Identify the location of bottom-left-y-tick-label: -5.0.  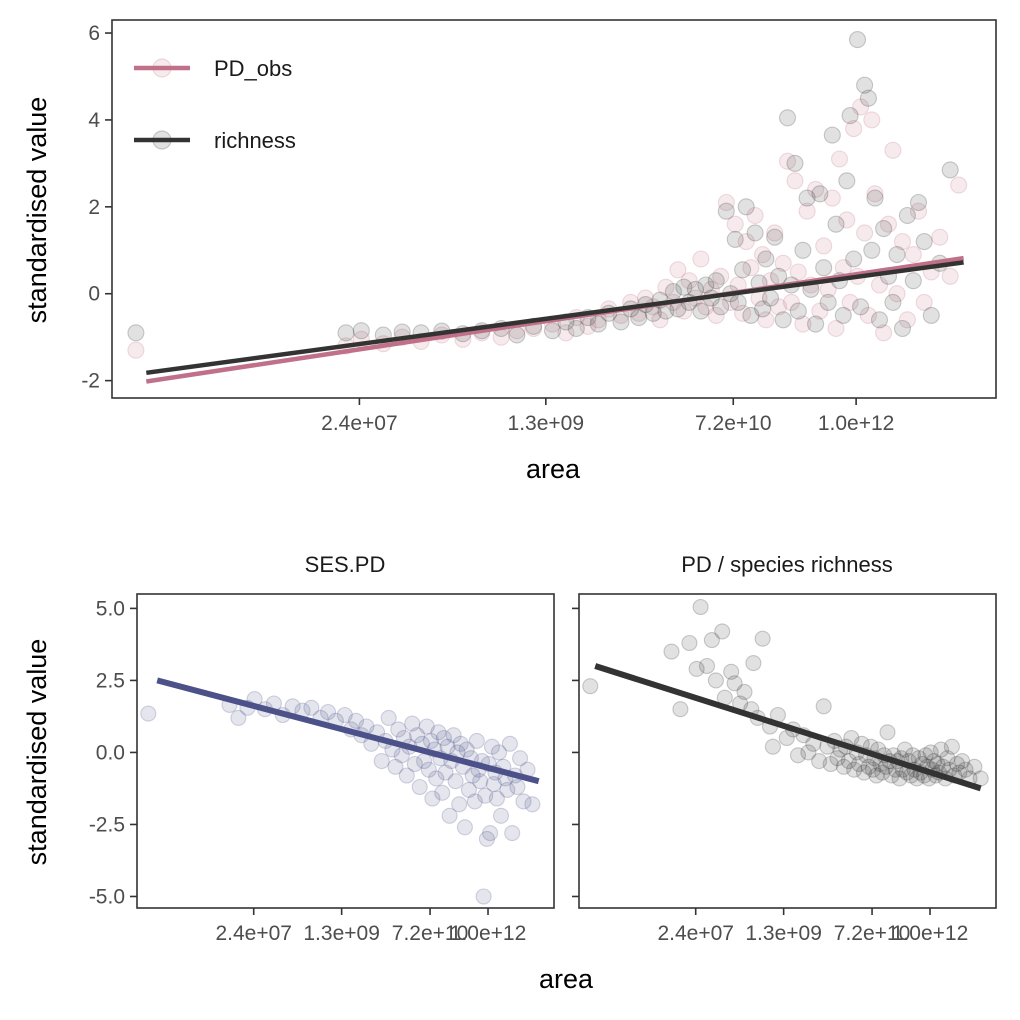
(107, 896).